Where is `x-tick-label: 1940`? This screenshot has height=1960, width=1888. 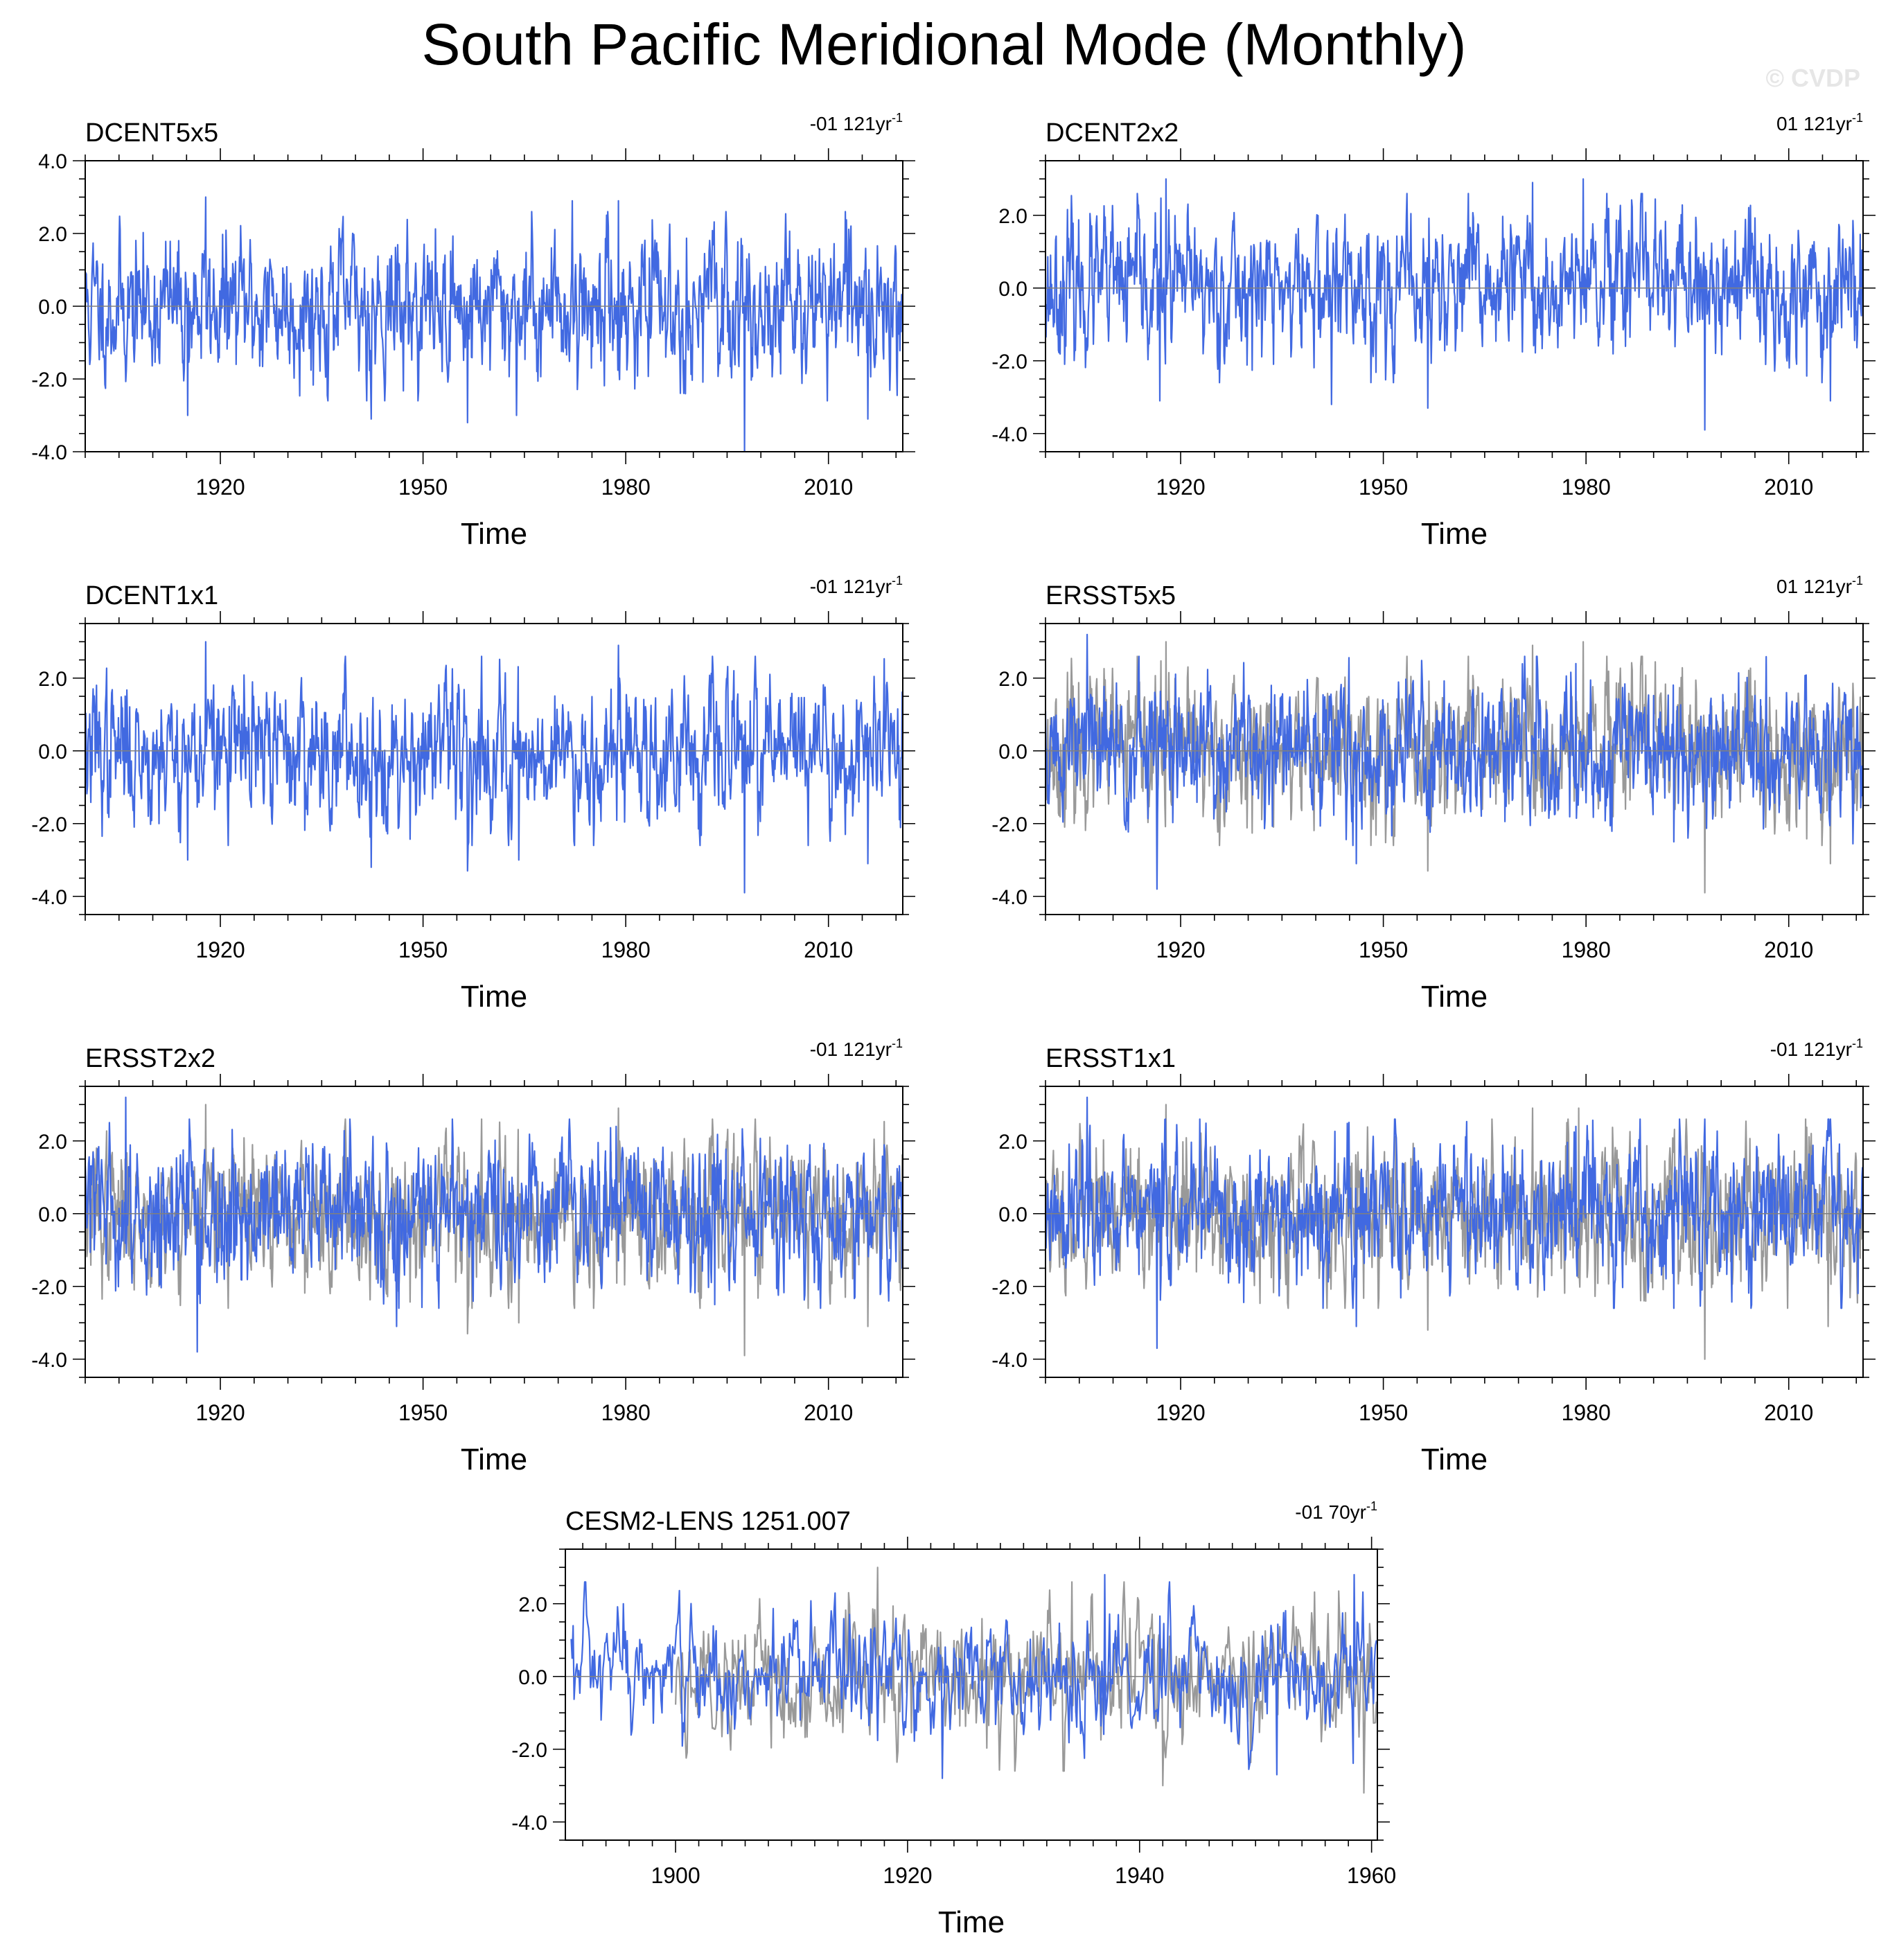 x-tick-label: 1940 is located at coordinates (1139, 1875).